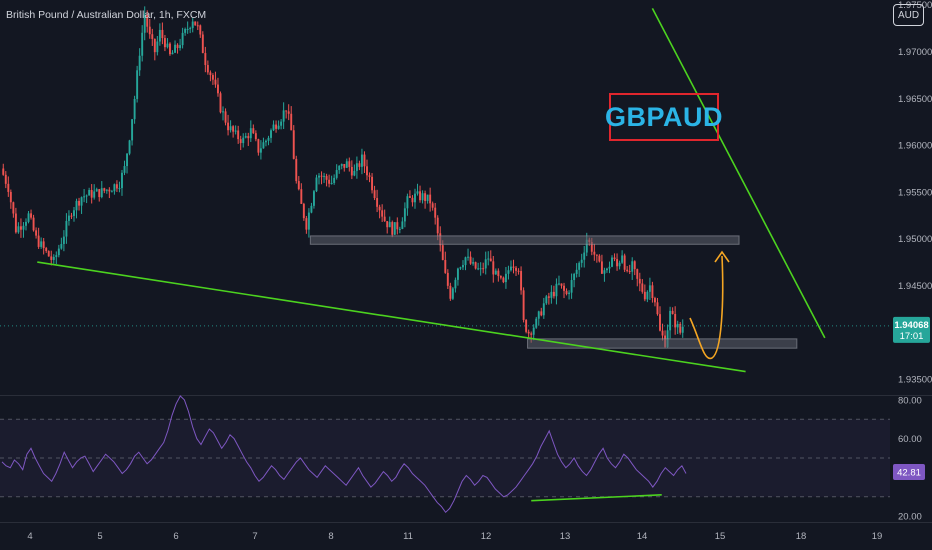 The height and width of the screenshot is (550, 932). Describe the element at coordinates (915, 192) in the screenshot. I see `price-tick-label: 1.95500` at that location.